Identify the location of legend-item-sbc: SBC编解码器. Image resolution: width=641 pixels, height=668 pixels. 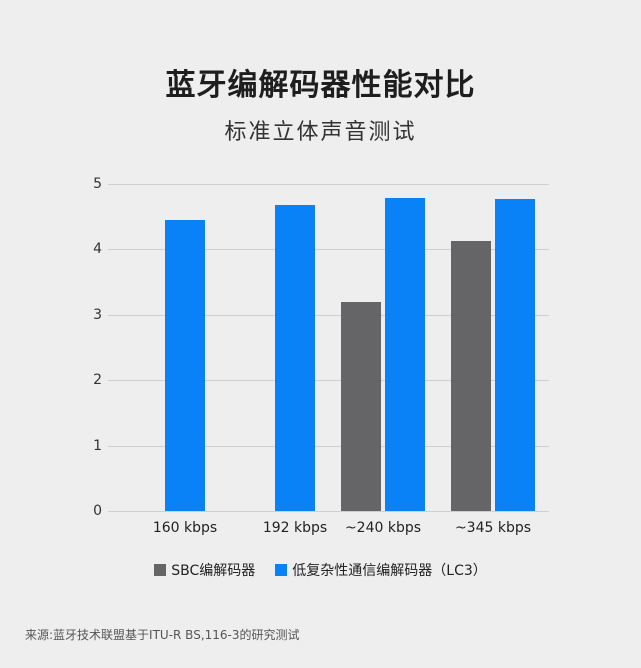
(204, 570).